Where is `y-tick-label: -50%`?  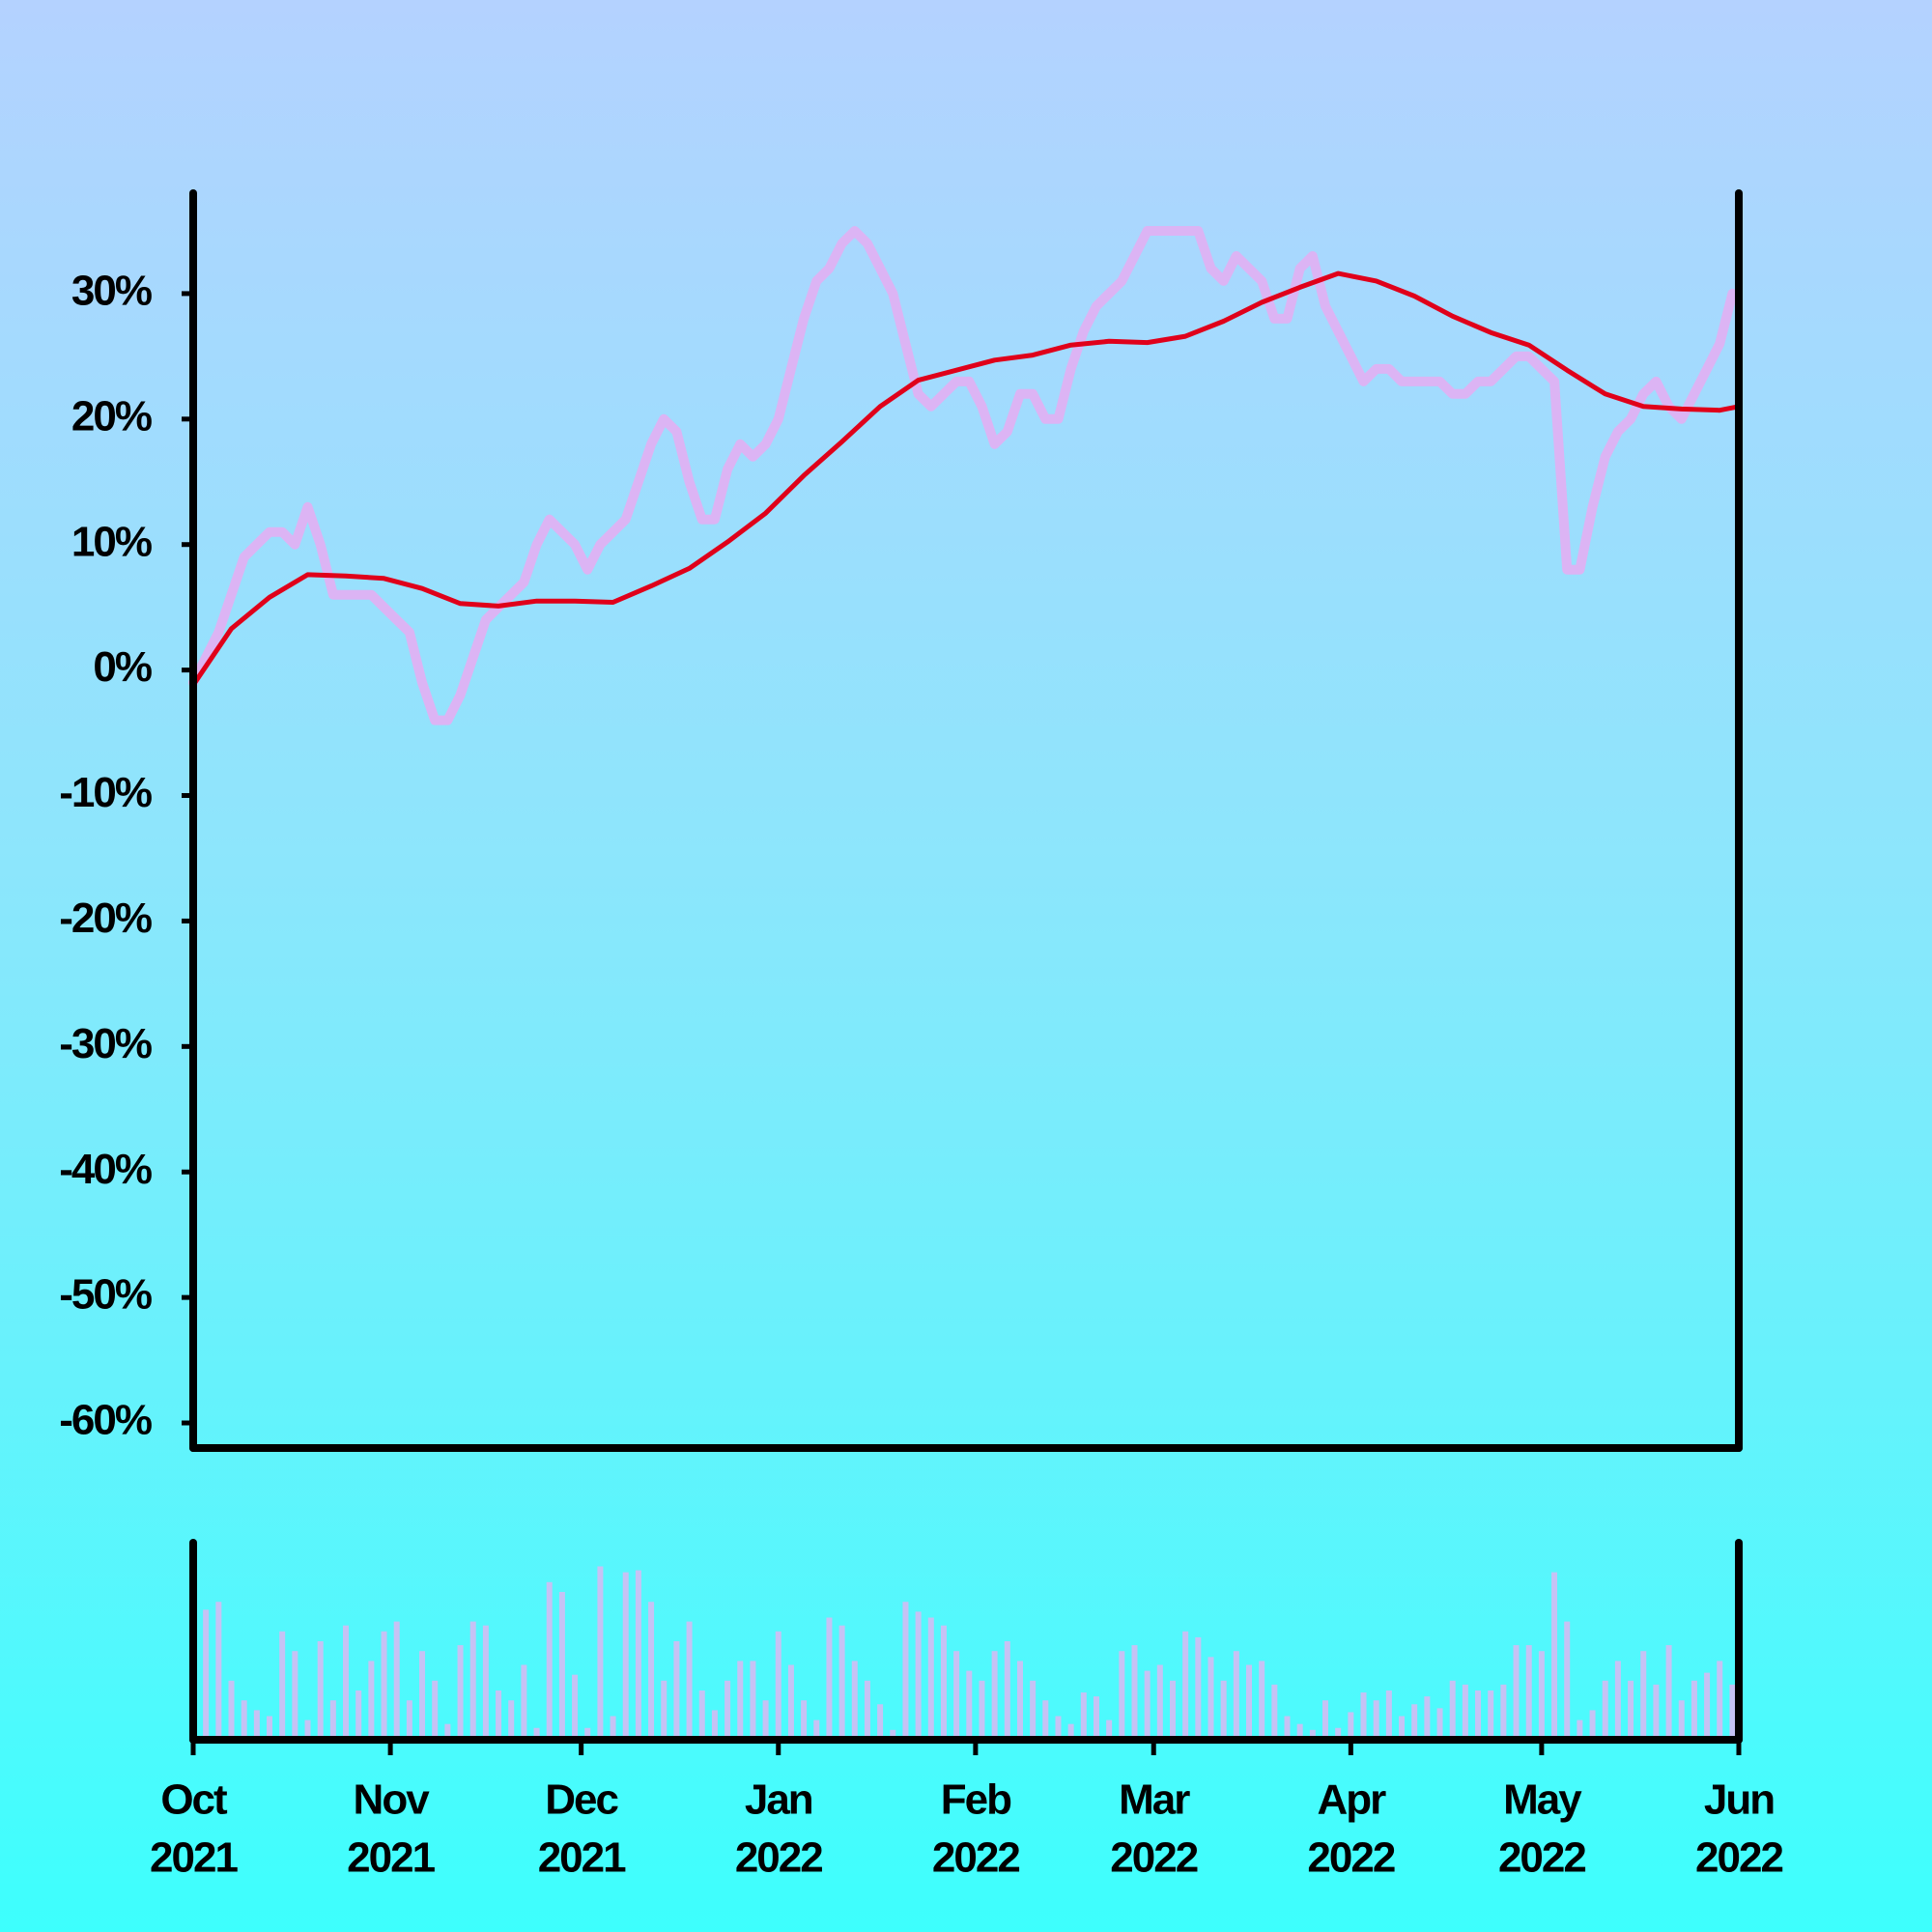 y-tick-label: -50% is located at coordinates (105, 1295).